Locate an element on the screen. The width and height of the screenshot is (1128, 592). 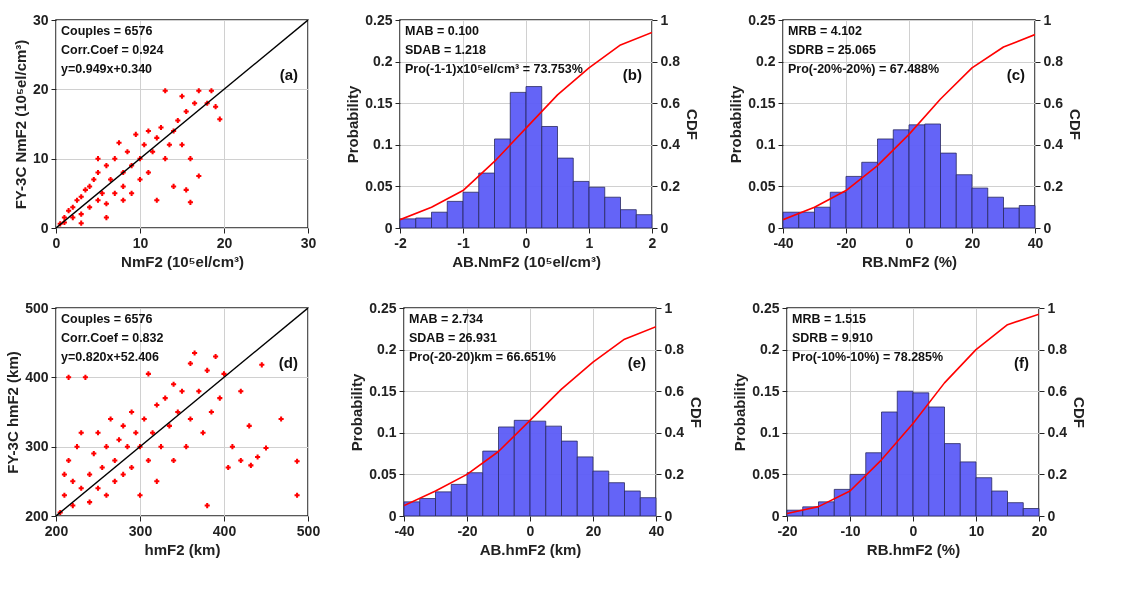
annotation: SDAB = 26.931 is located at coordinates (453, 338).